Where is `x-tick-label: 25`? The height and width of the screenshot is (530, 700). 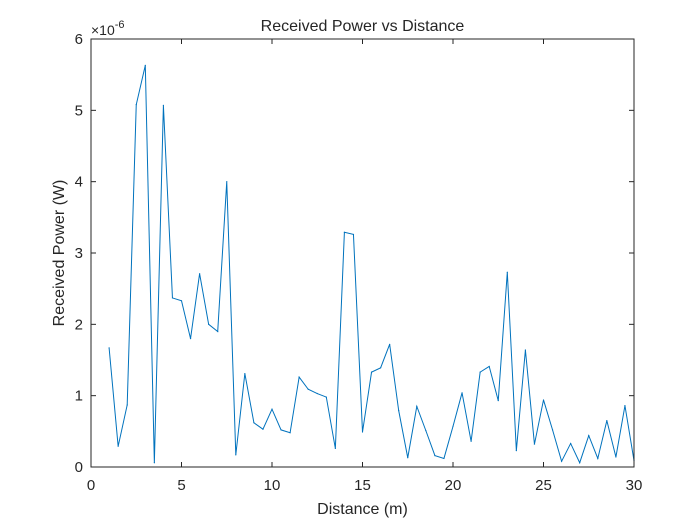 x-tick-label: 25 is located at coordinates (543, 485).